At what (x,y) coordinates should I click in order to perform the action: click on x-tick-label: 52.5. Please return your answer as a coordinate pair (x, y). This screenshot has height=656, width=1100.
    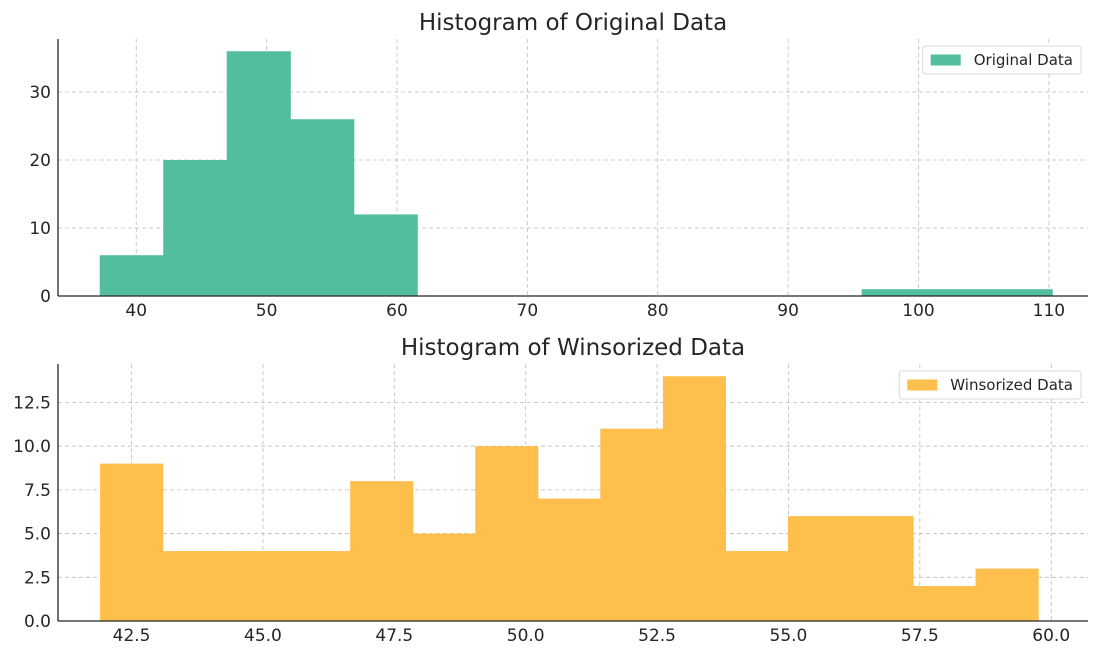
    Looking at the image, I should click on (657, 636).